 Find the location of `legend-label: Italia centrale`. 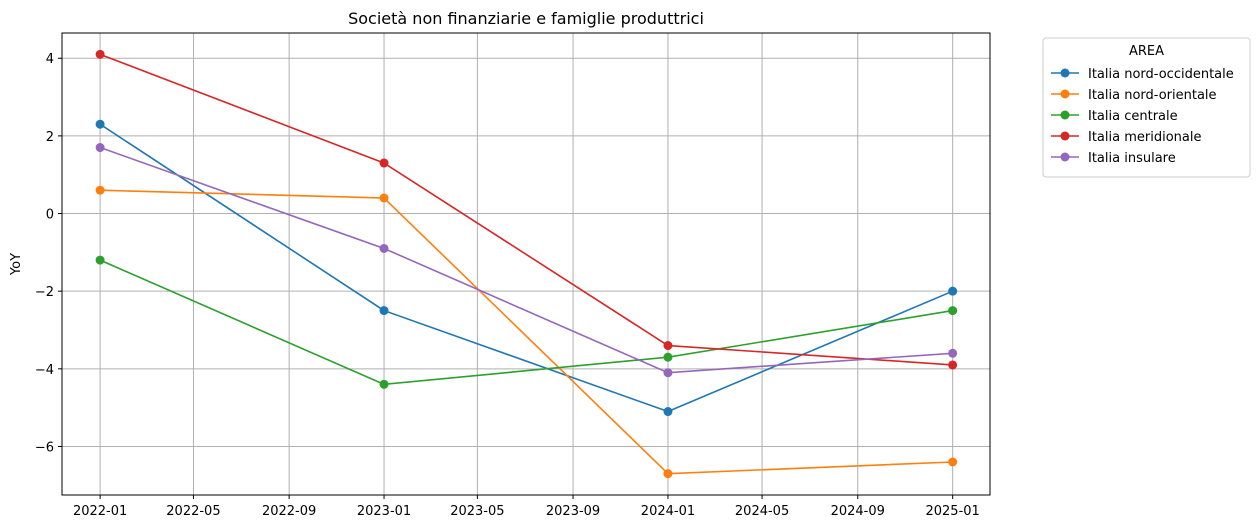

legend-label: Italia centrale is located at coordinates (1133, 116).